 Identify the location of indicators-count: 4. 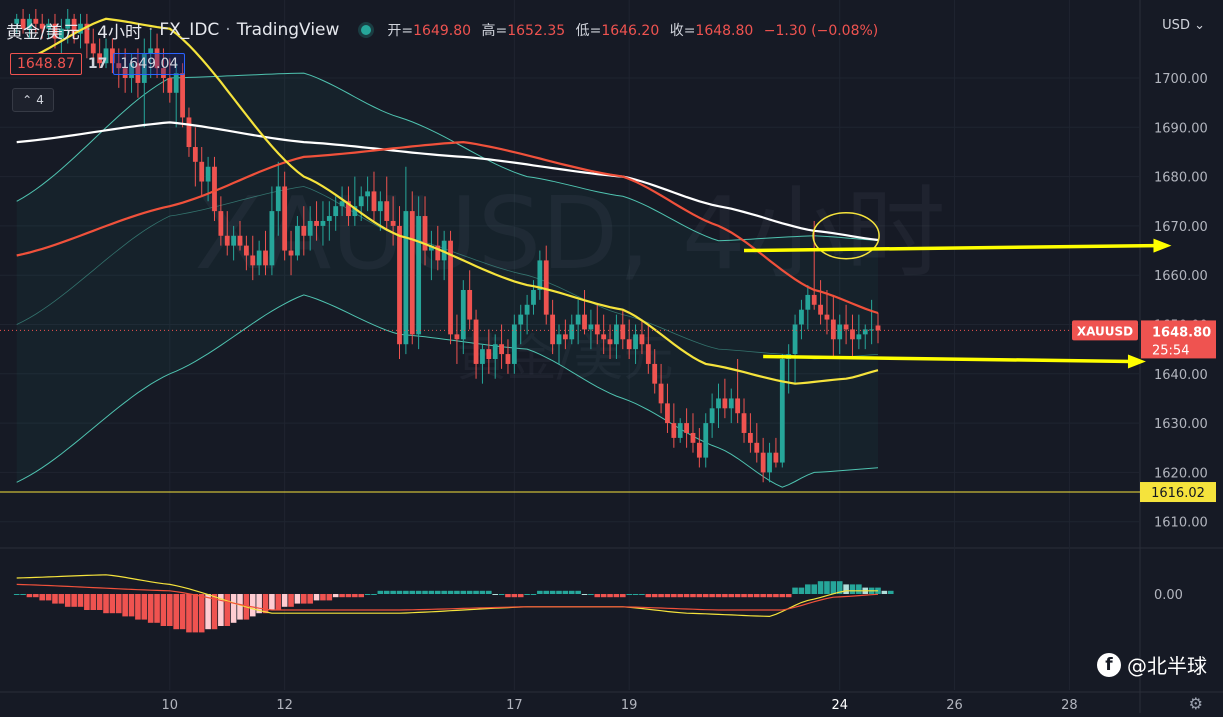
(40, 100).